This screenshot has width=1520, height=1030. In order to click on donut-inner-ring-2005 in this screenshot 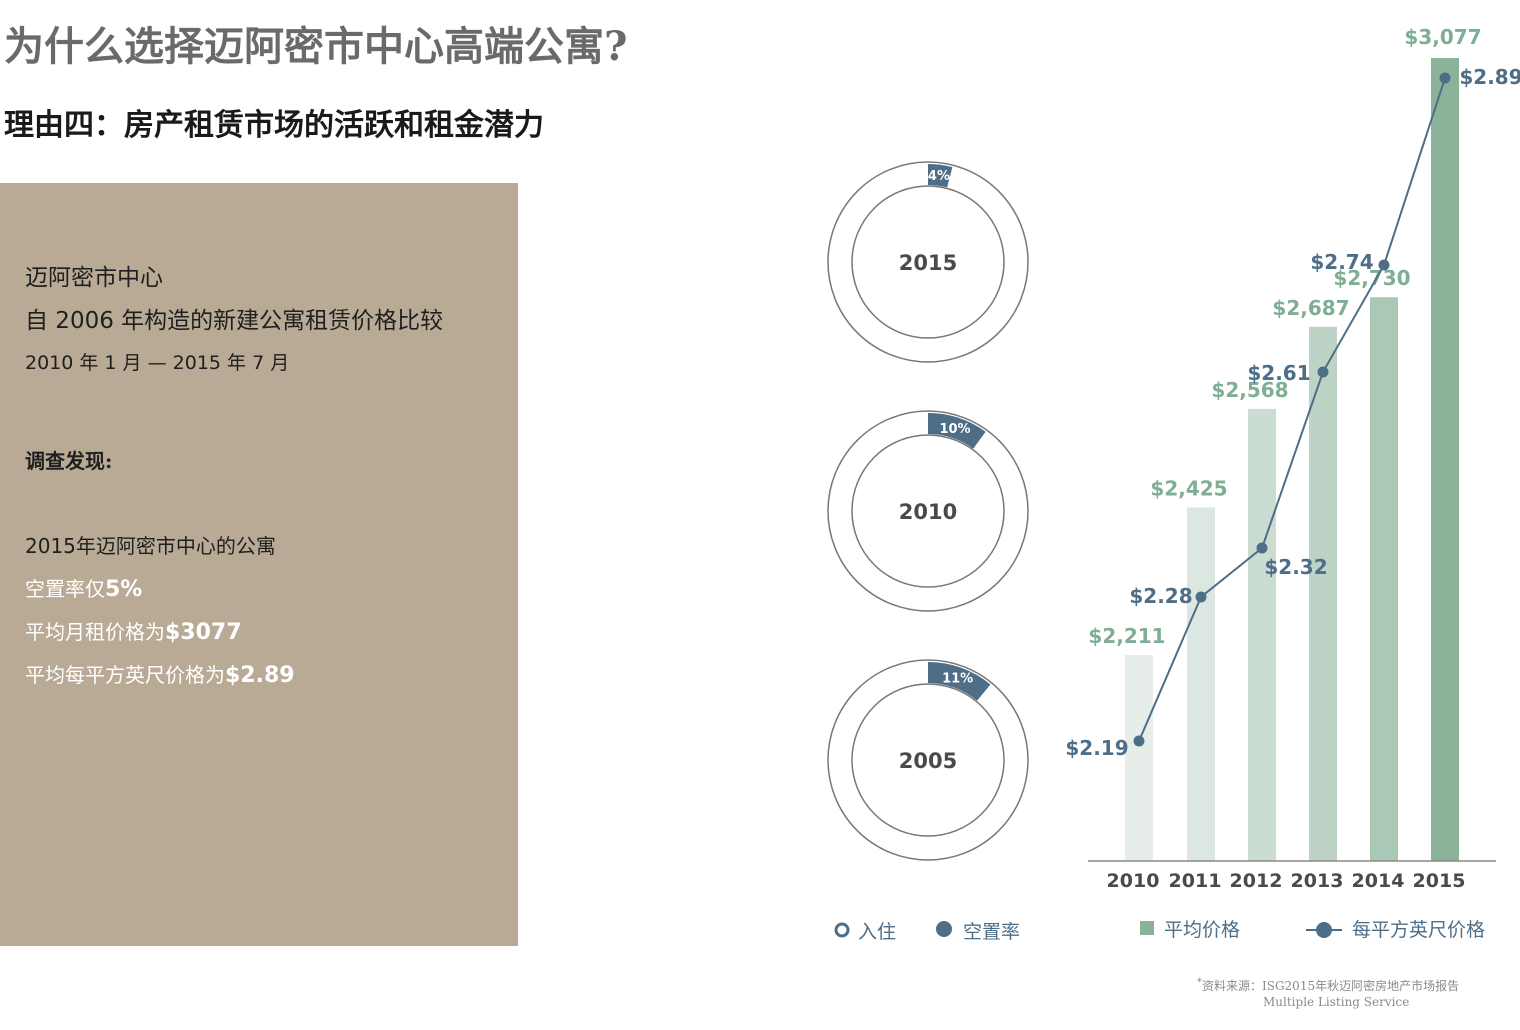, I will do `click(928, 760)`.